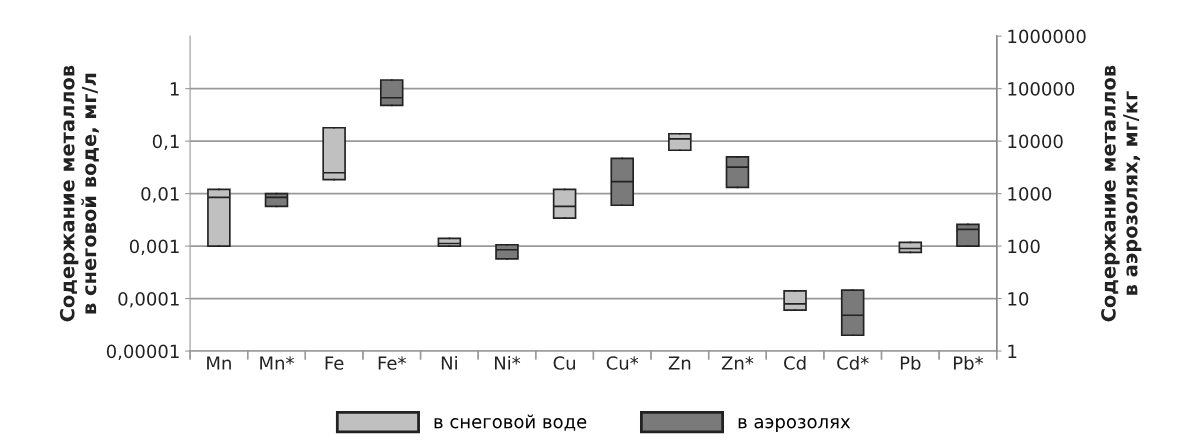 The height and width of the screenshot is (441, 1188). What do you see at coordinates (1018, 299) in the screenshot?
I see `y2-tick-label: 10` at bounding box center [1018, 299].